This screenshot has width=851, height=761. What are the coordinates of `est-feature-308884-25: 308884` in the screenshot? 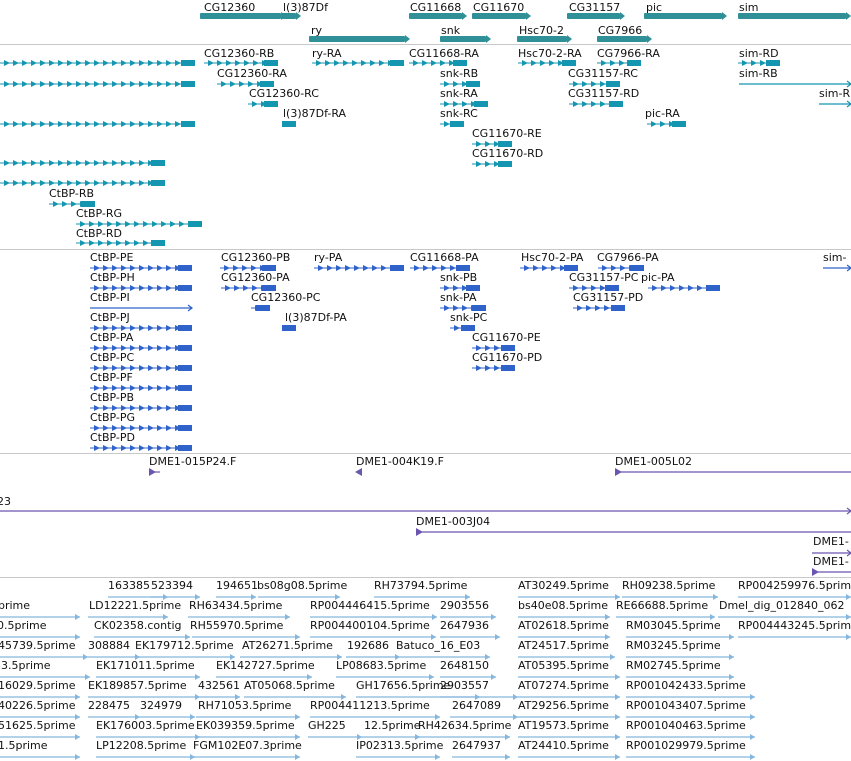 It's located at (114, 649).